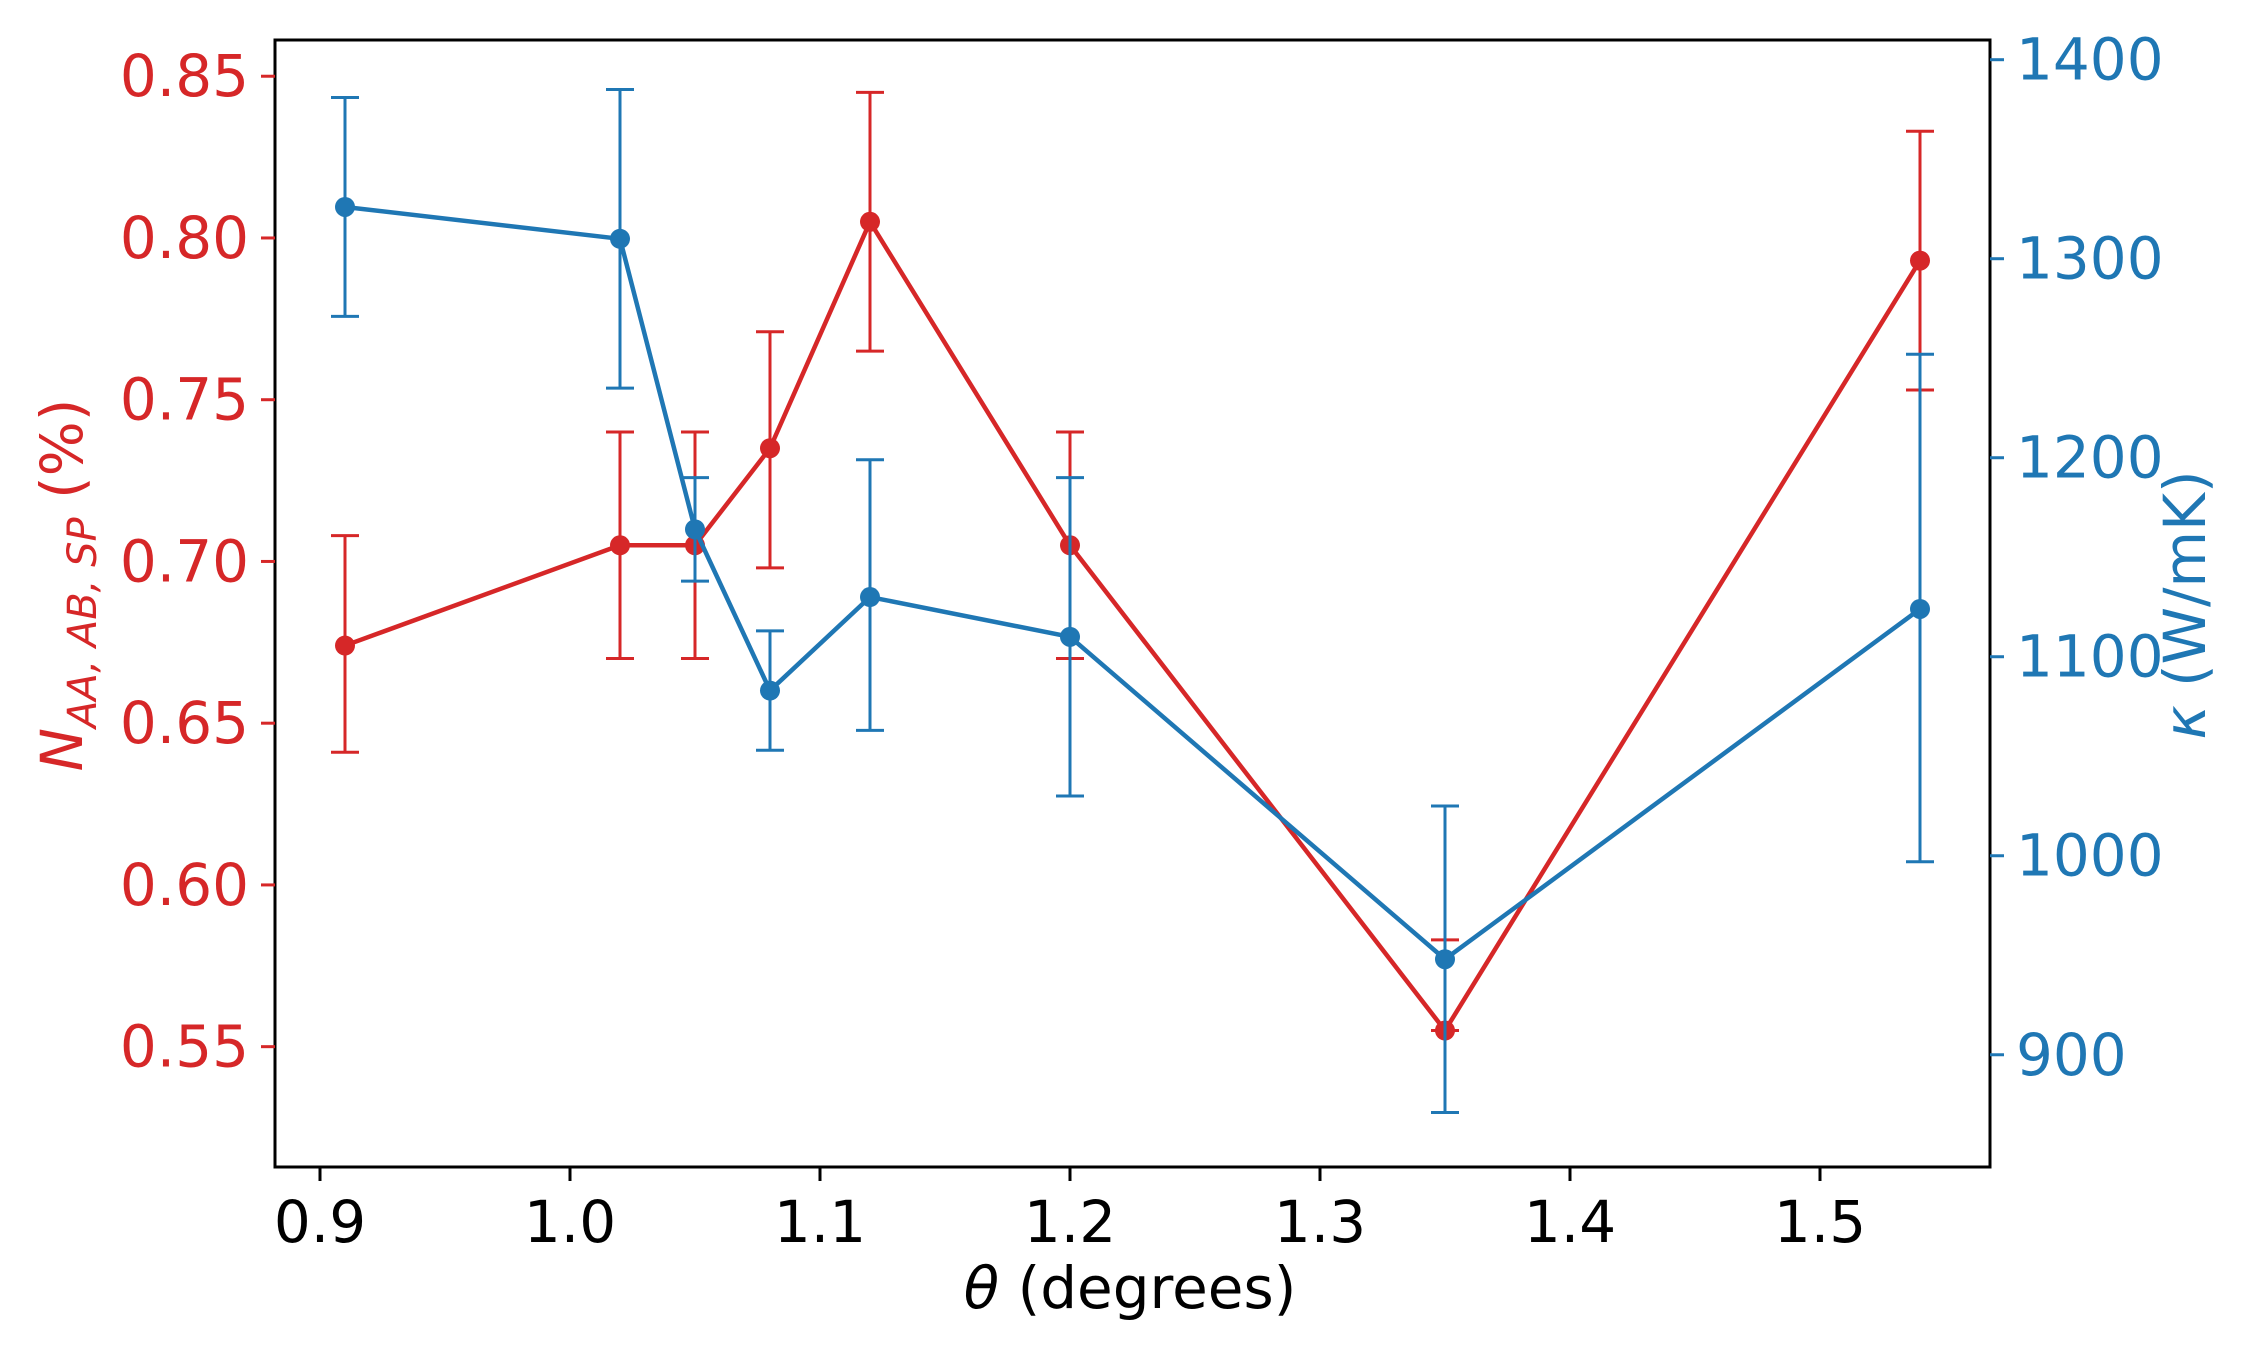  What do you see at coordinates (184, 400) in the screenshot?
I see `left-y-tick-label: 0.75` at bounding box center [184, 400].